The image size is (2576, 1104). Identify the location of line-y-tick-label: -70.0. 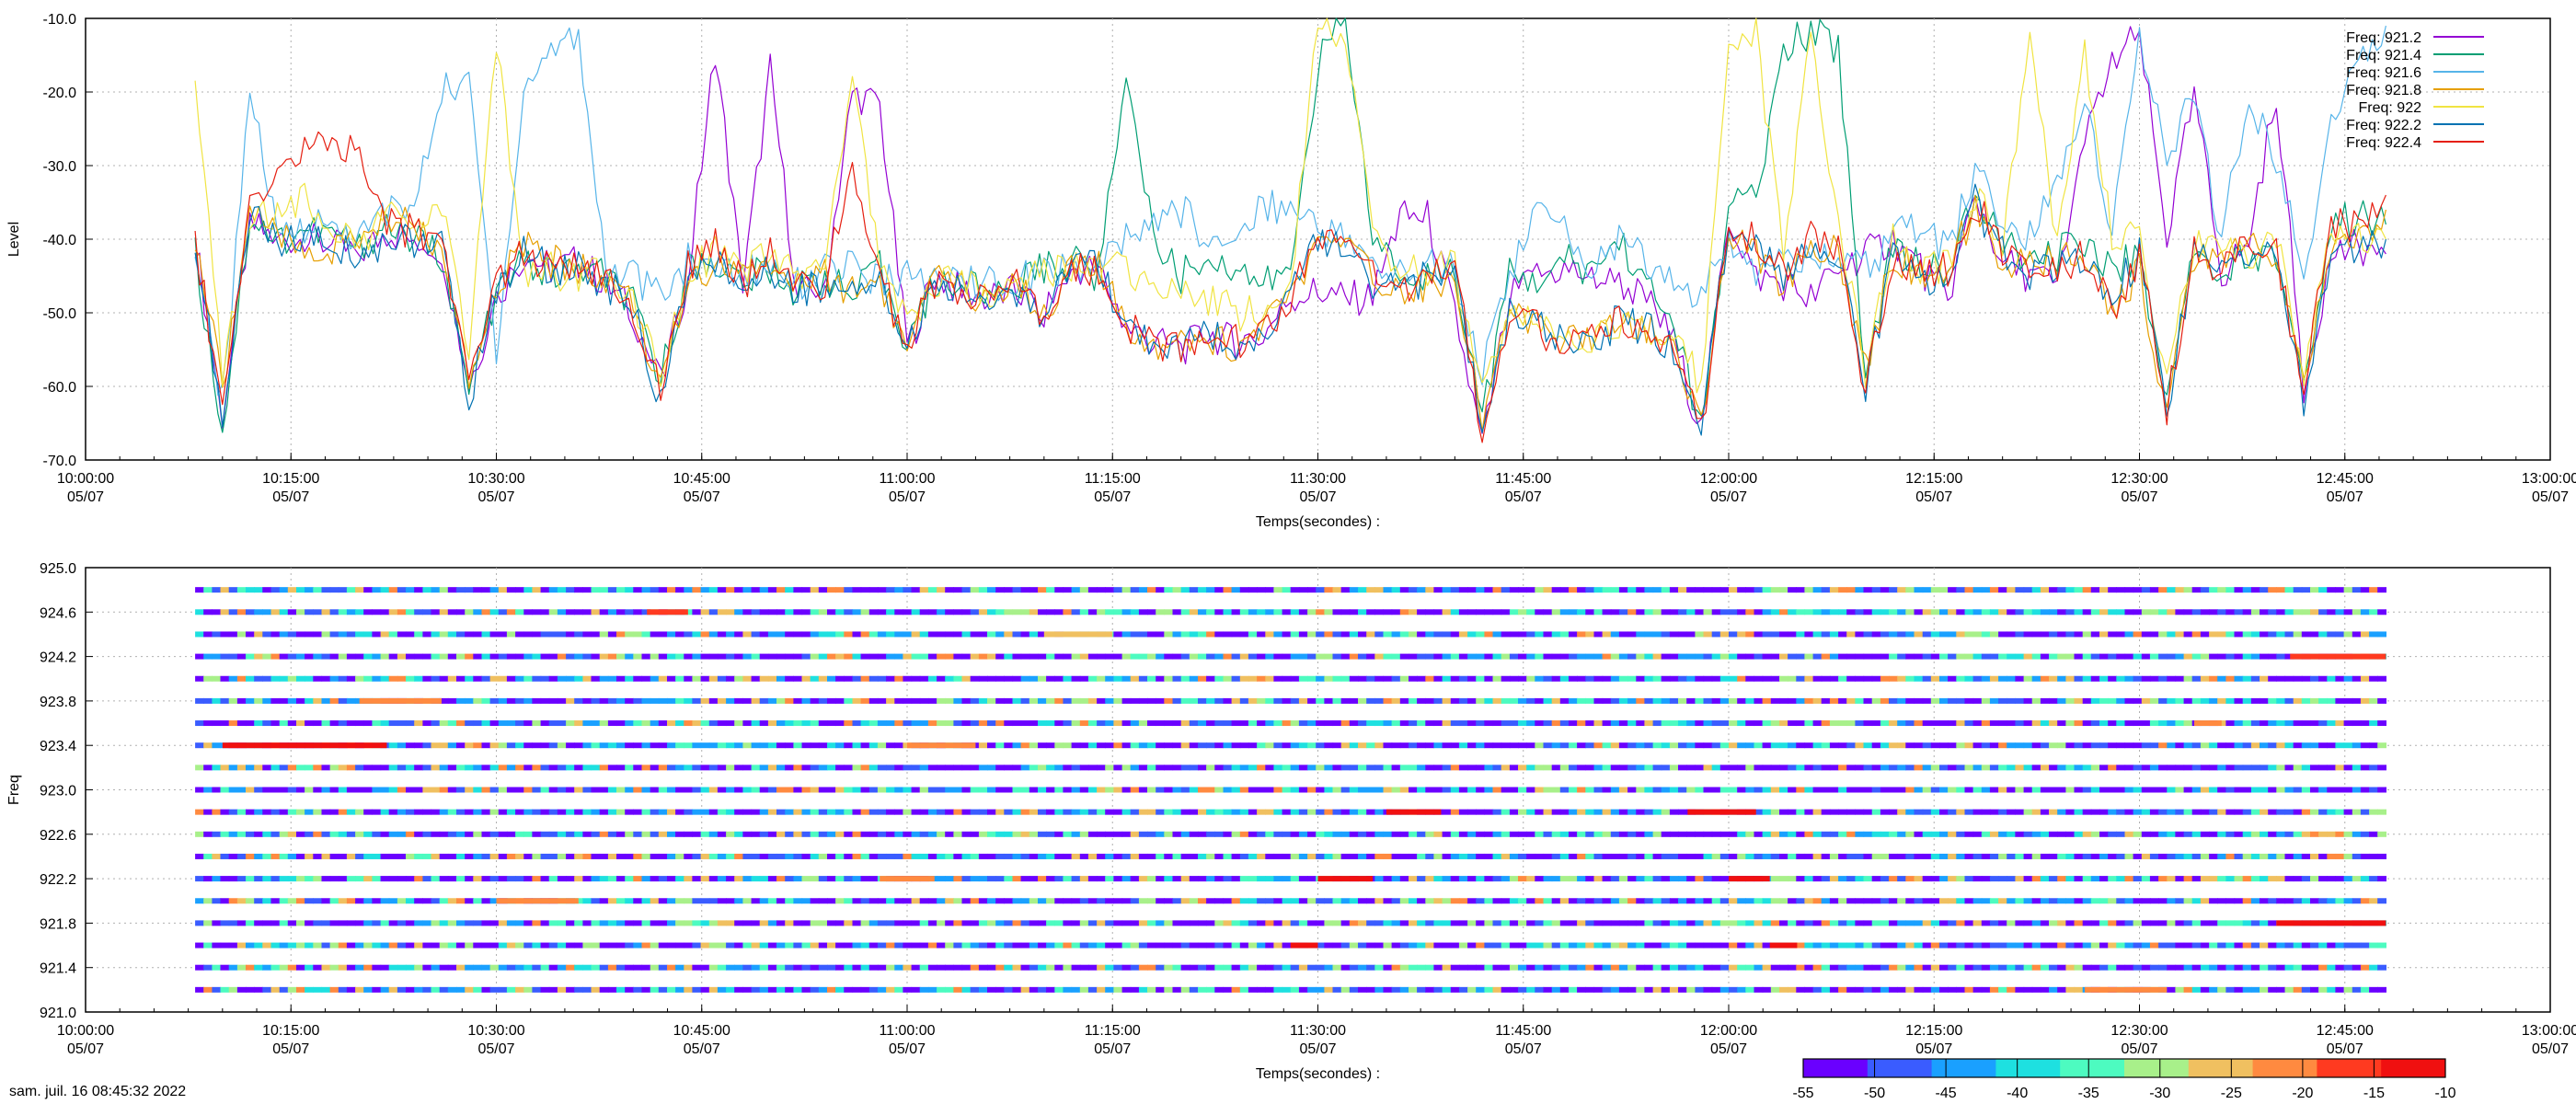
(60, 461).